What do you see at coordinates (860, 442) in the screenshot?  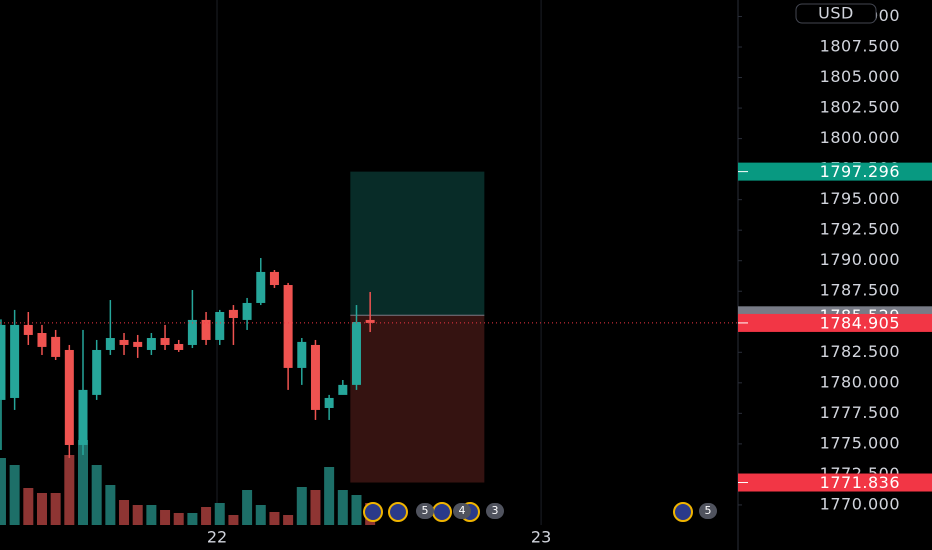 I see `y-tick-label: 1775.000` at bounding box center [860, 442].